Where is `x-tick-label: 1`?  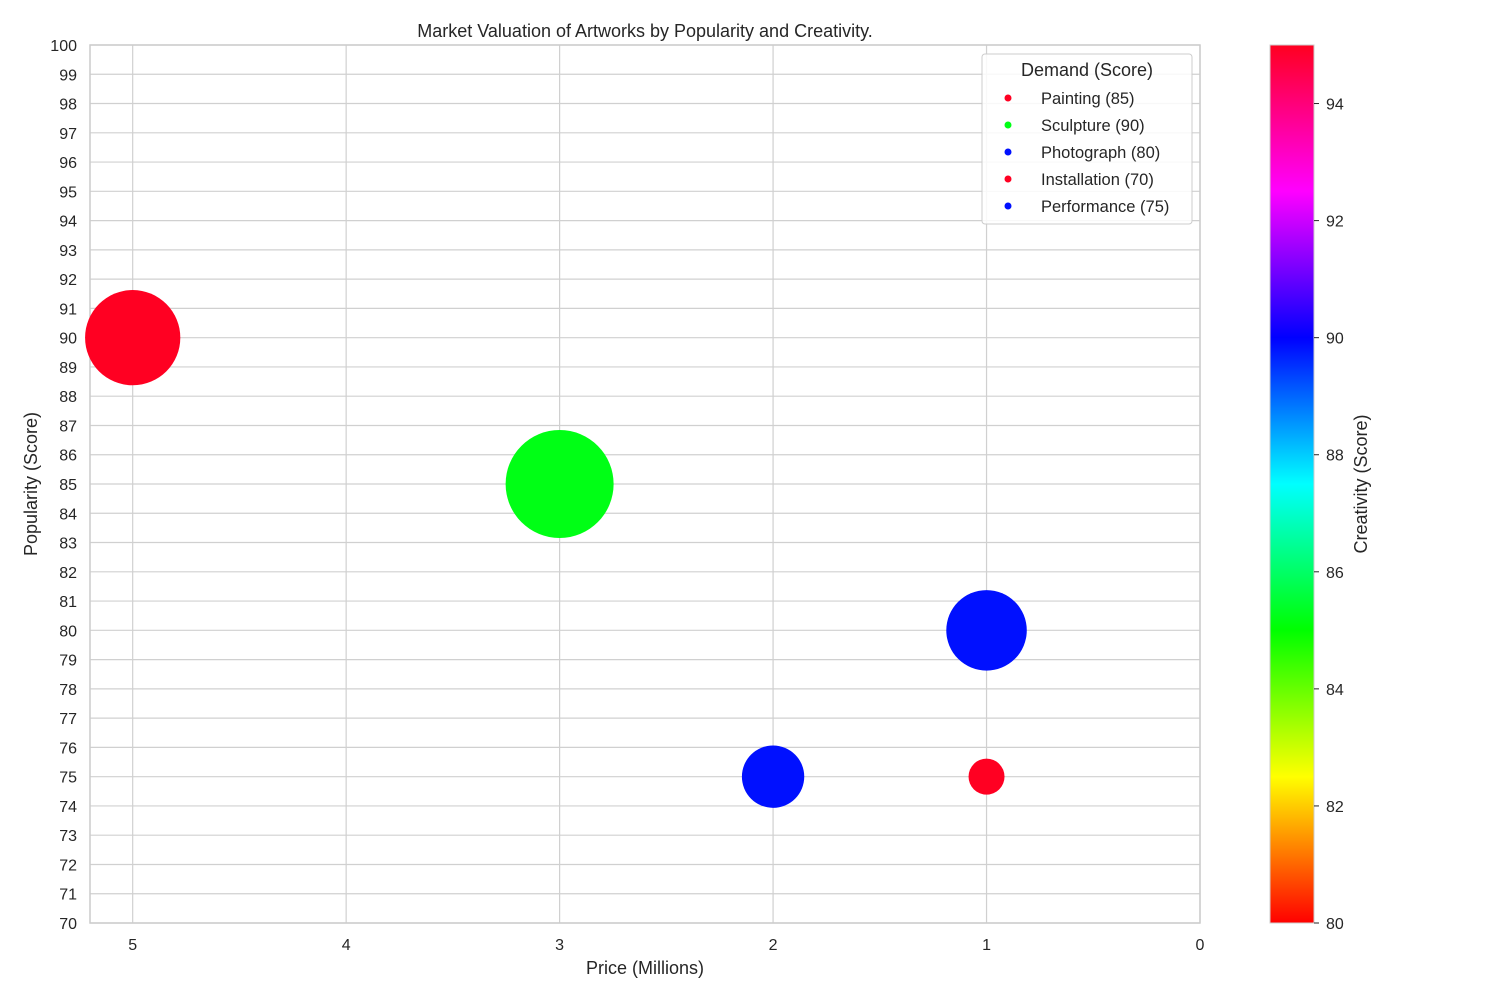
x-tick-label: 1 is located at coordinates (986, 945).